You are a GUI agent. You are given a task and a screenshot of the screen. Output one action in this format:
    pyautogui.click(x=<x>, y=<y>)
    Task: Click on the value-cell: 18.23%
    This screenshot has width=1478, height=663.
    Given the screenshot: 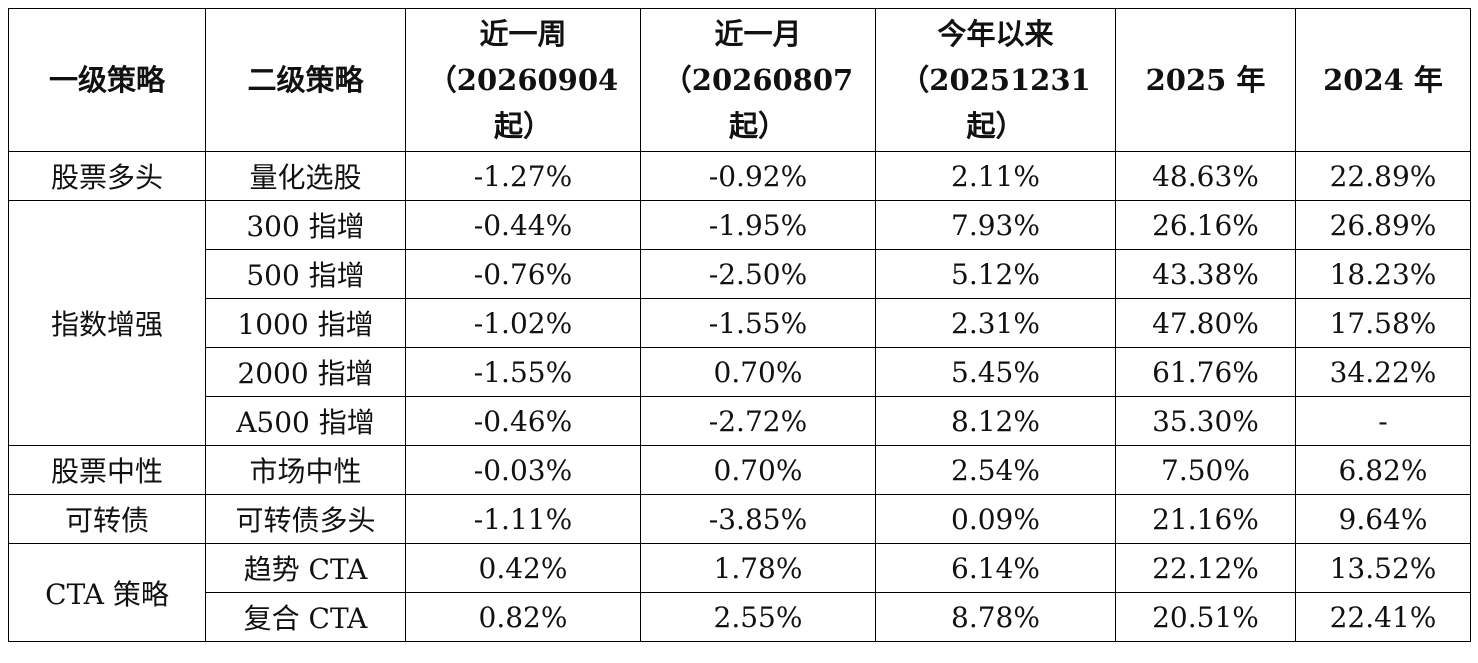 What is the action you would take?
    pyautogui.click(x=1383, y=274)
    